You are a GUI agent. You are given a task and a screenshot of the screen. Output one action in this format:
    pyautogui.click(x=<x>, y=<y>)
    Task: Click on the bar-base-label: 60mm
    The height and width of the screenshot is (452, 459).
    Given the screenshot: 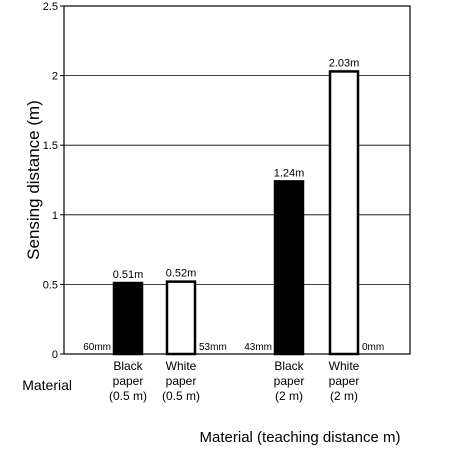 What is the action you would take?
    pyautogui.click(x=97, y=347)
    